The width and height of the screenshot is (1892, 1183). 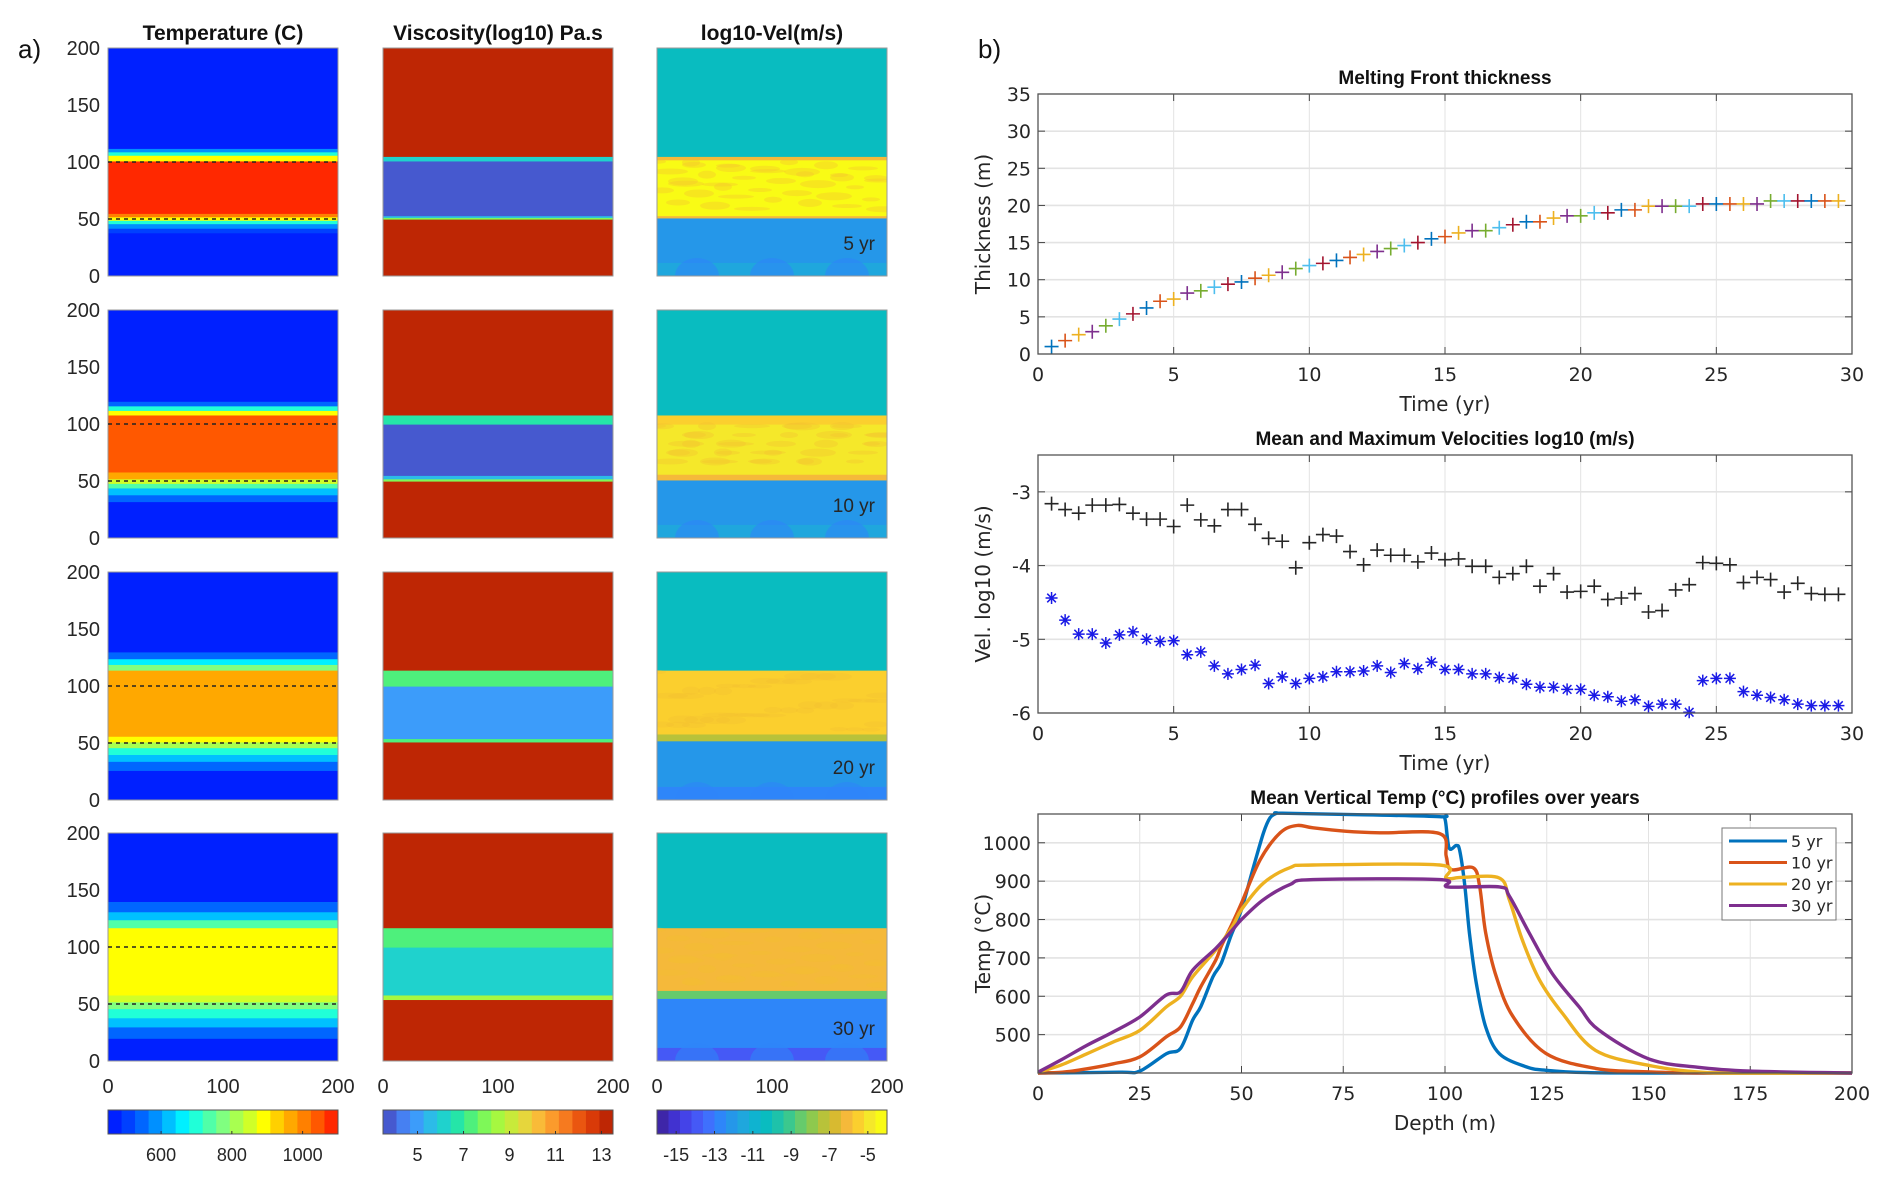 I want to click on profile-line-30yr, so click(x=1445, y=976).